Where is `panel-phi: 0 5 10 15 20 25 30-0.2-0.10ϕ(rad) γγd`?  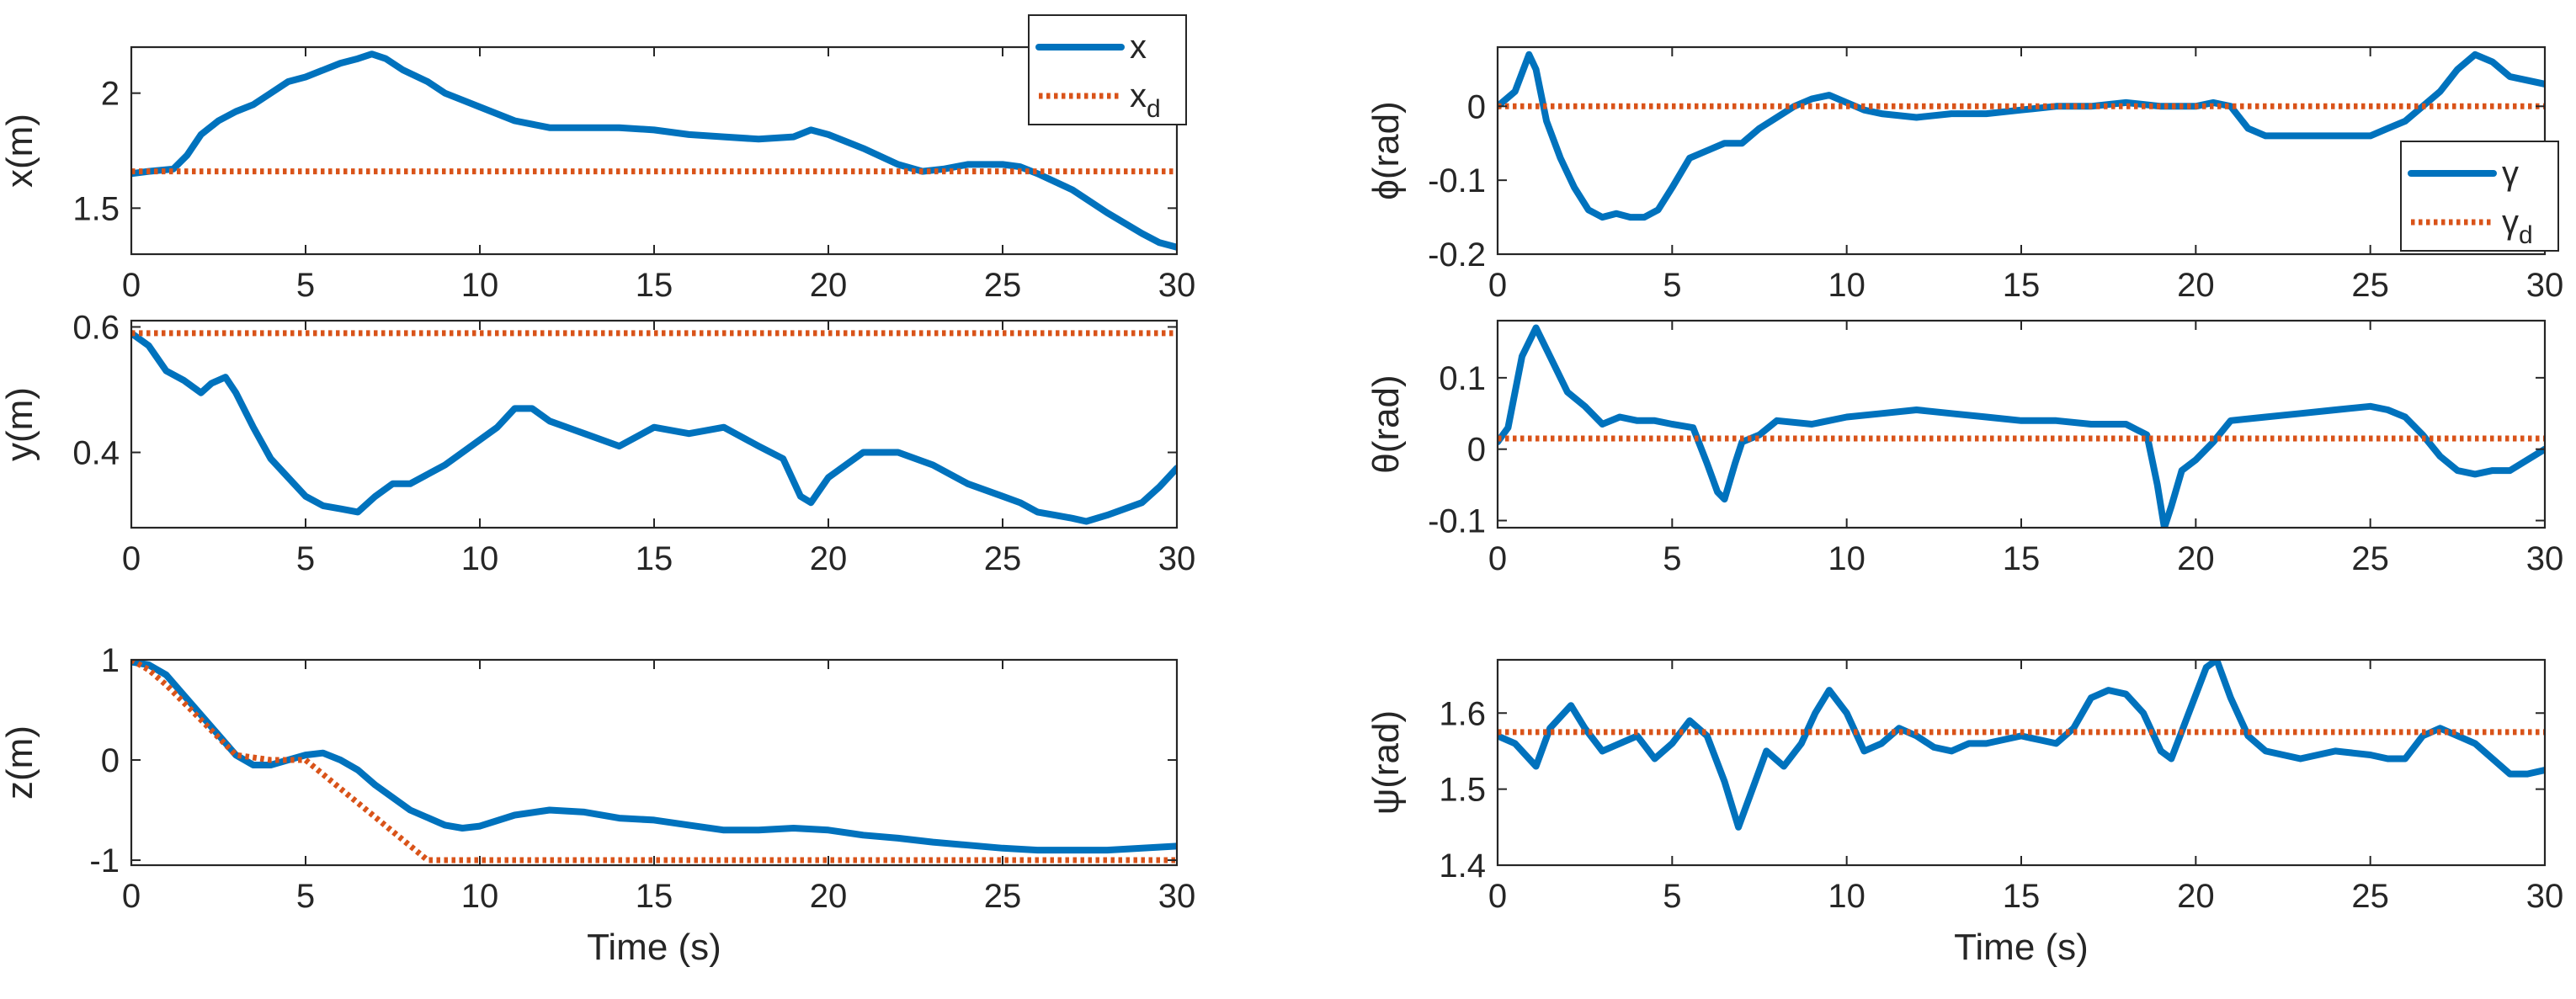
panel-phi: 0 5 10 15 20 25 30-0.2-0.10ϕ(rad) γγd is located at coordinates (1965, 174).